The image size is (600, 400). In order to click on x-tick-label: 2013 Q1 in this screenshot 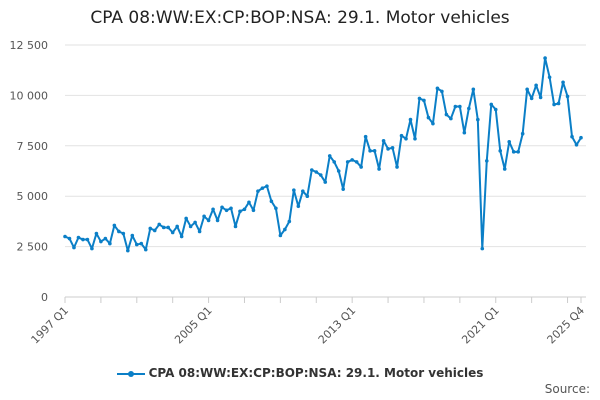, I will do `click(337, 325)`.